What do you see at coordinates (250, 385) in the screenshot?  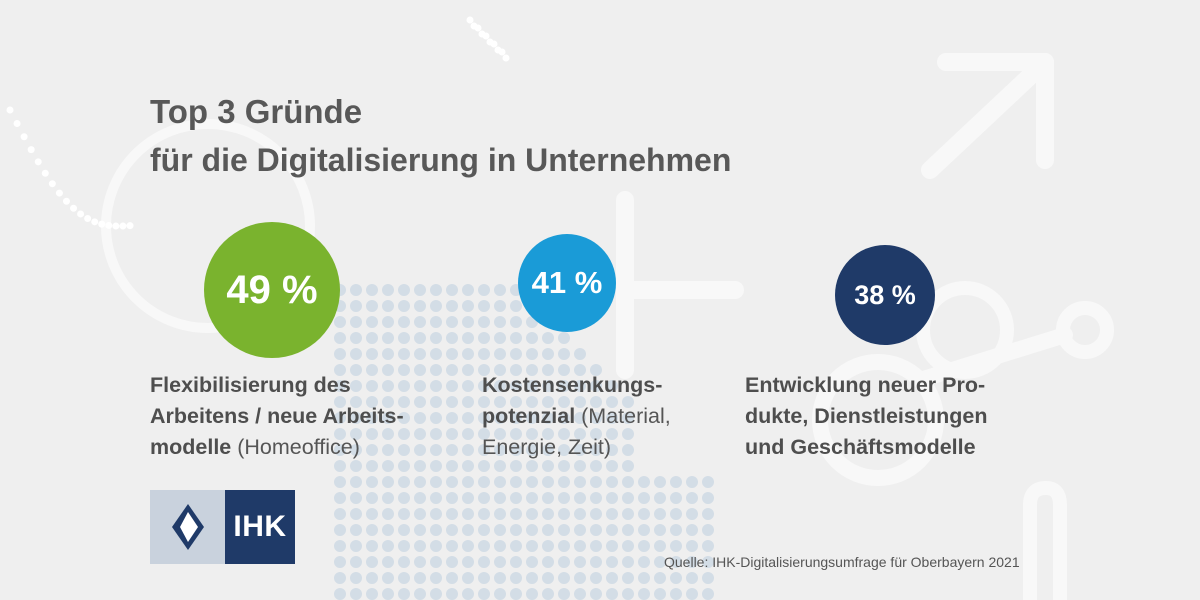 I see `reason-line: Flexibilisierung des` at bounding box center [250, 385].